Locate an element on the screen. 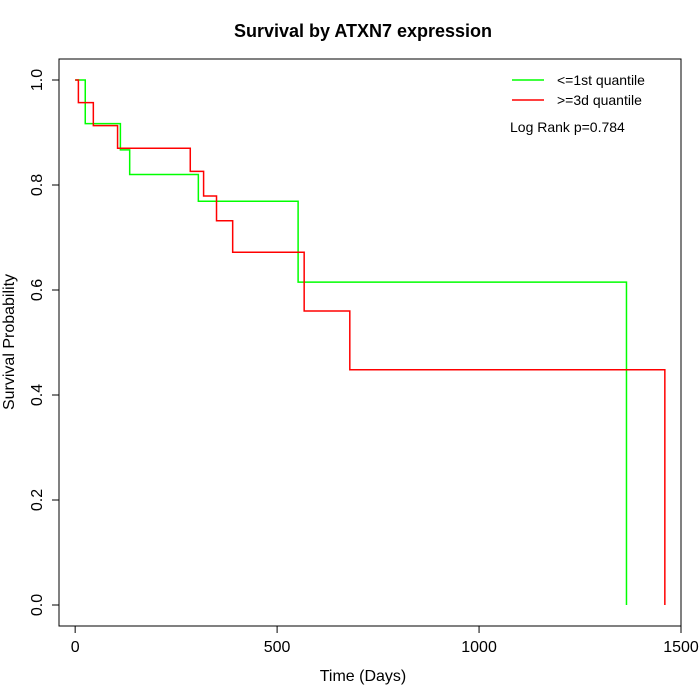 This screenshot has width=700, height=700. log-rank-annotation: Log Rank p=0.784 is located at coordinates (567, 127).